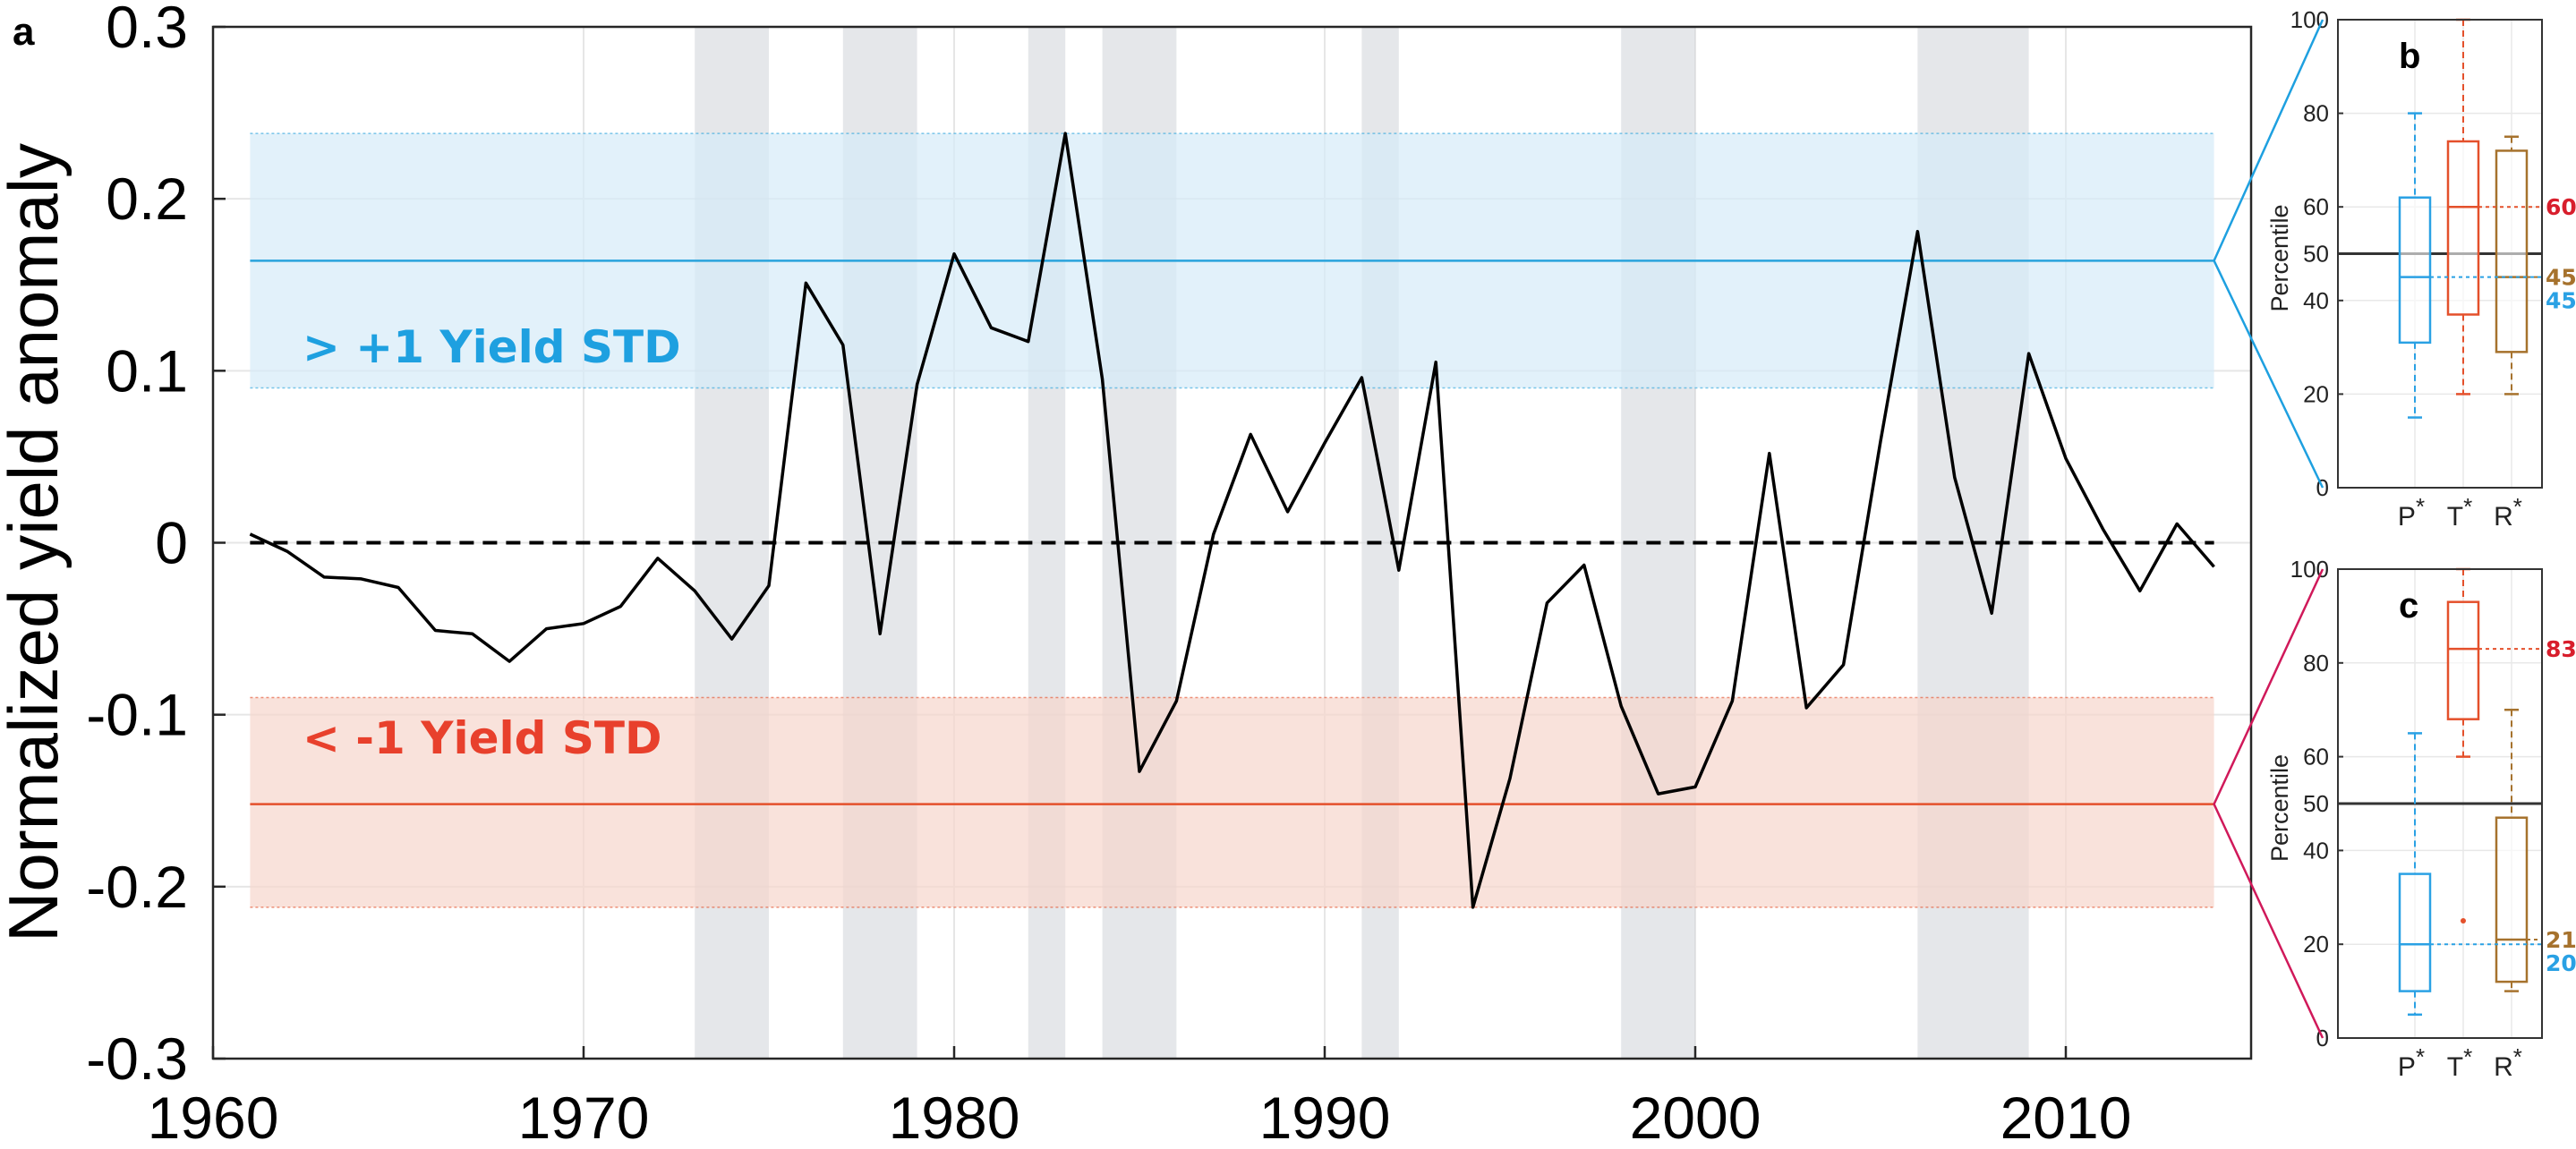 The height and width of the screenshot is (1149, 2576). I want to click on y-tick-label: -0.1, so click(137, 715).